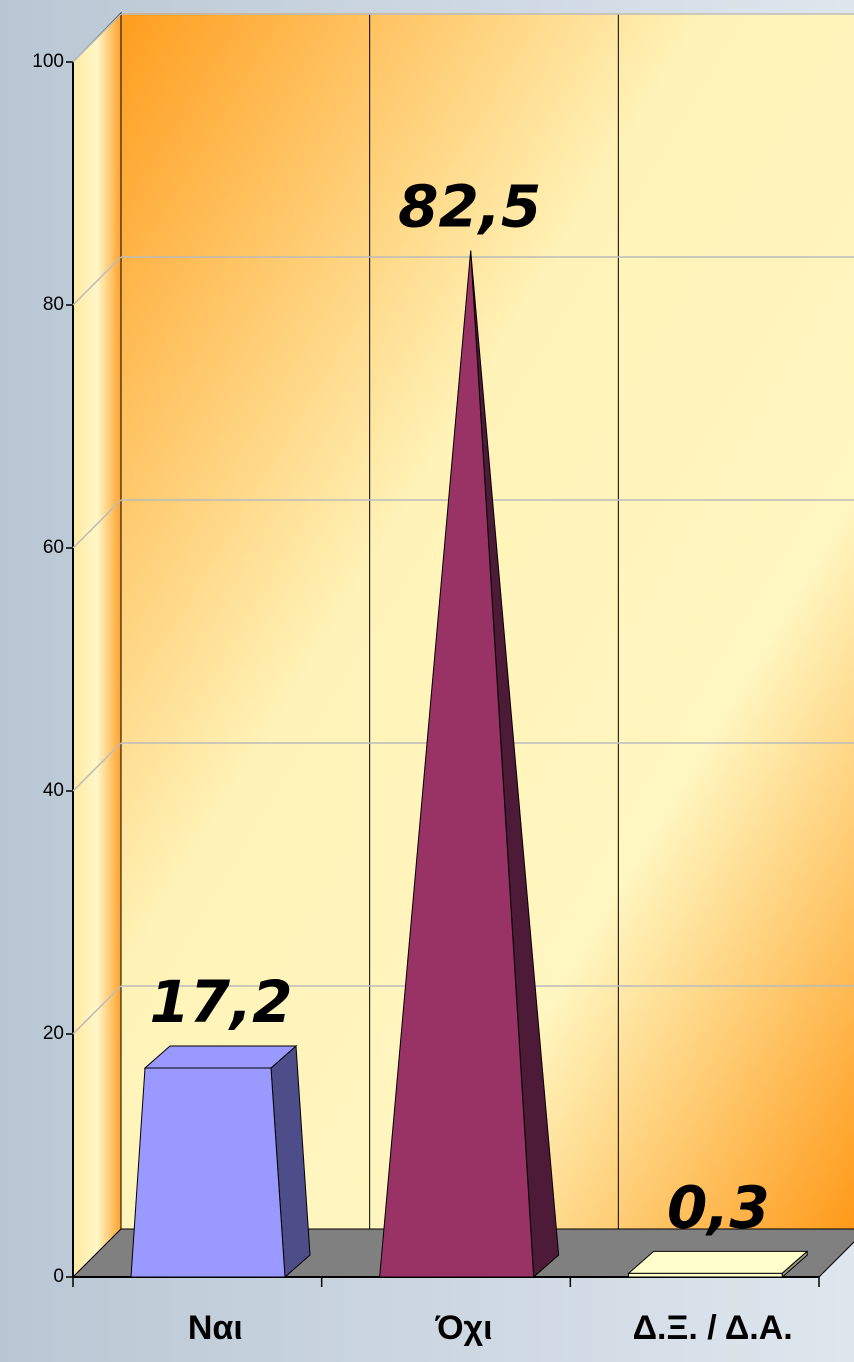  I want to click on y-tick-label: 60, so click(53, 547).